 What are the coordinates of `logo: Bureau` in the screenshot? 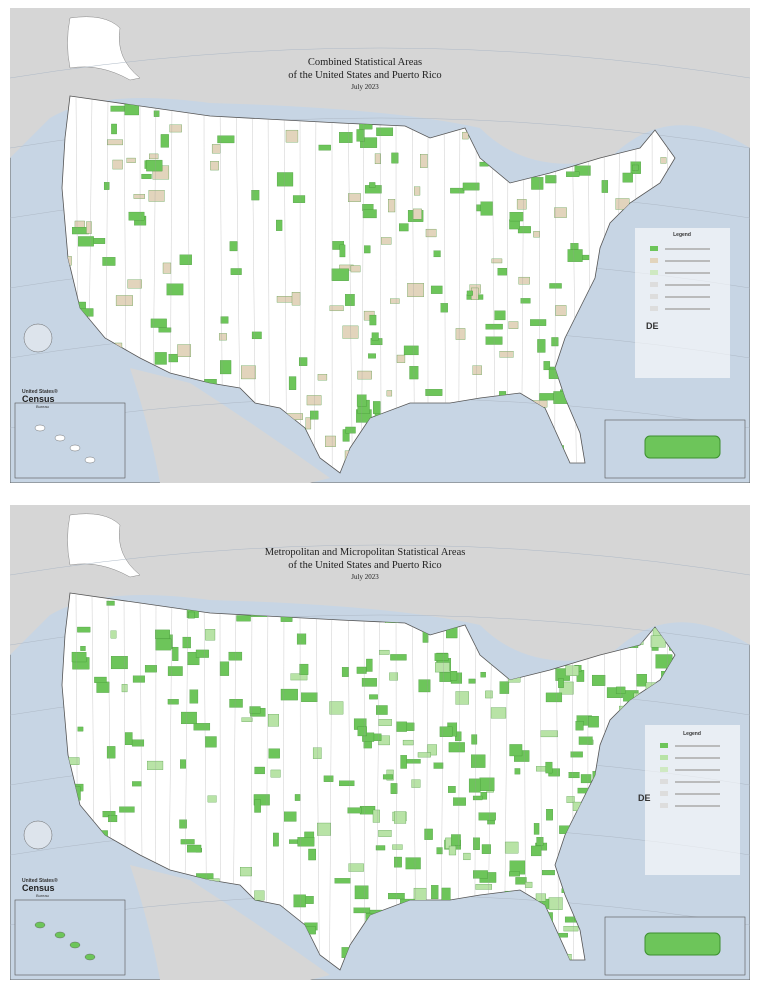 It's located at (42, 406).